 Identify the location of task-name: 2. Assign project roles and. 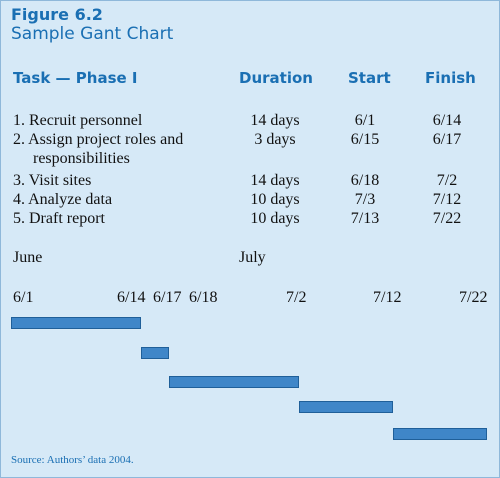
(98, 139).